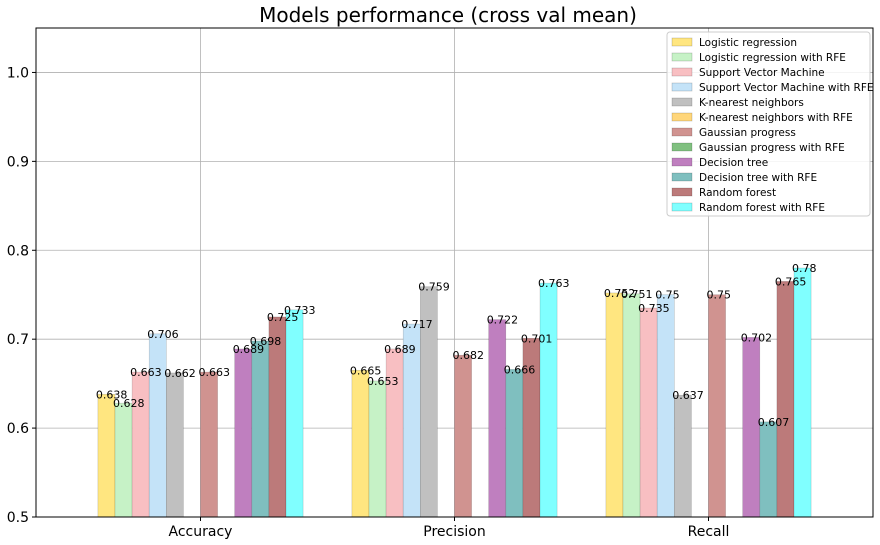 This screenshot has width=880, height=545. I want to click on y-tick-label: 0.9, so click(18, 162).